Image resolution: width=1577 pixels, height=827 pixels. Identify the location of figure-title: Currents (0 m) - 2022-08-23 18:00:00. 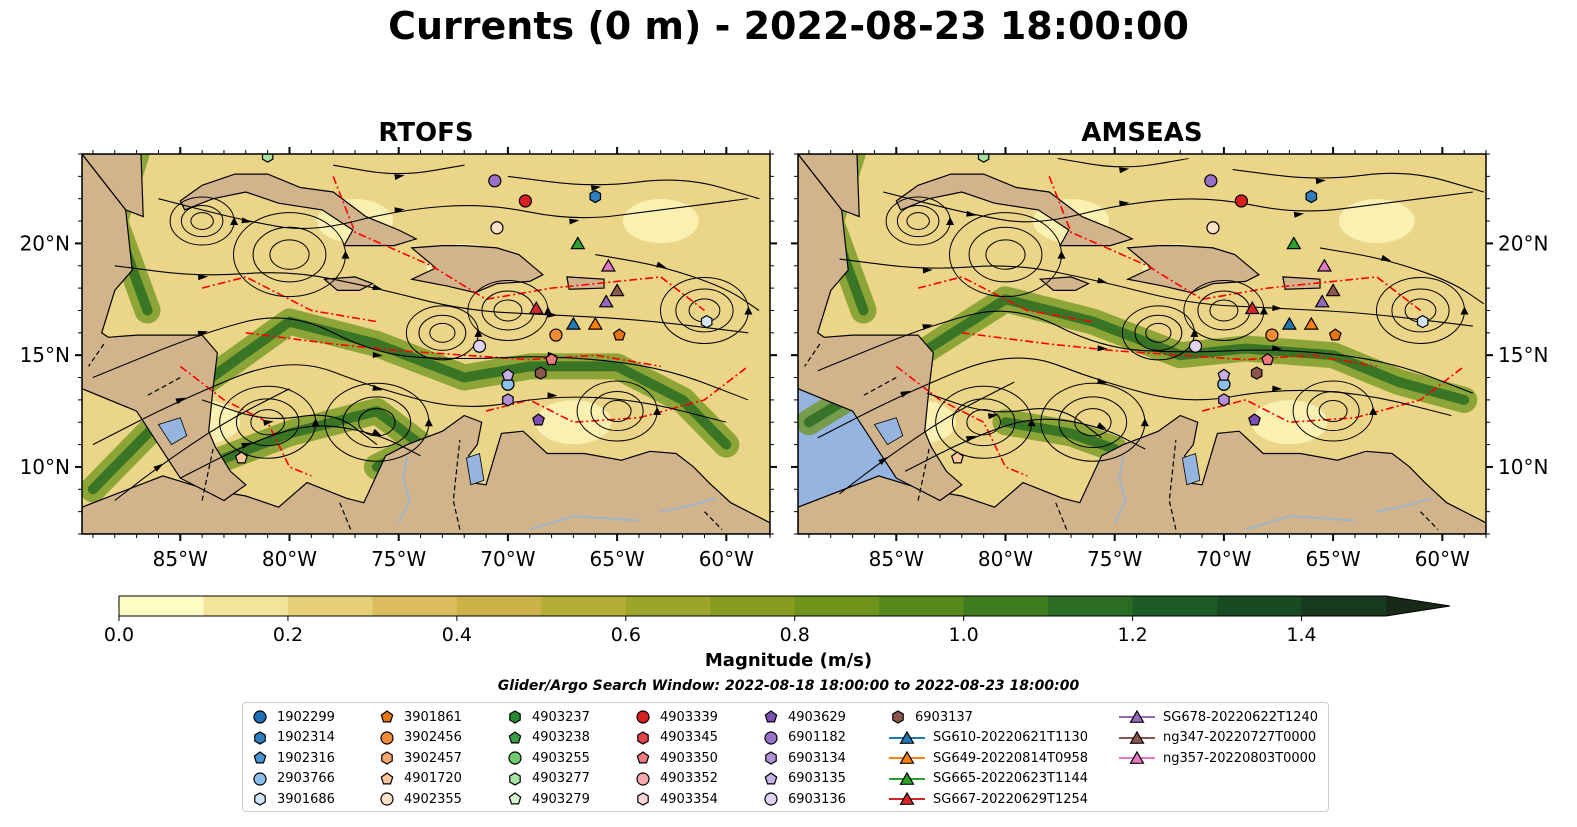
(788, 26).